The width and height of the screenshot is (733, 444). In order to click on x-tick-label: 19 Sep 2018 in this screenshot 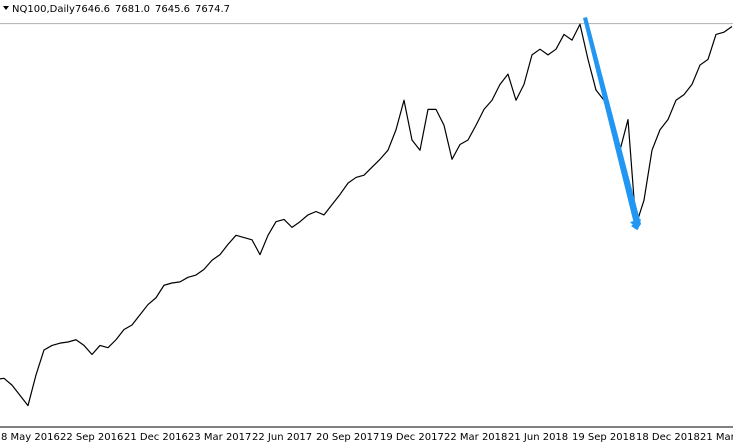, I will do `click(603, 437)`.